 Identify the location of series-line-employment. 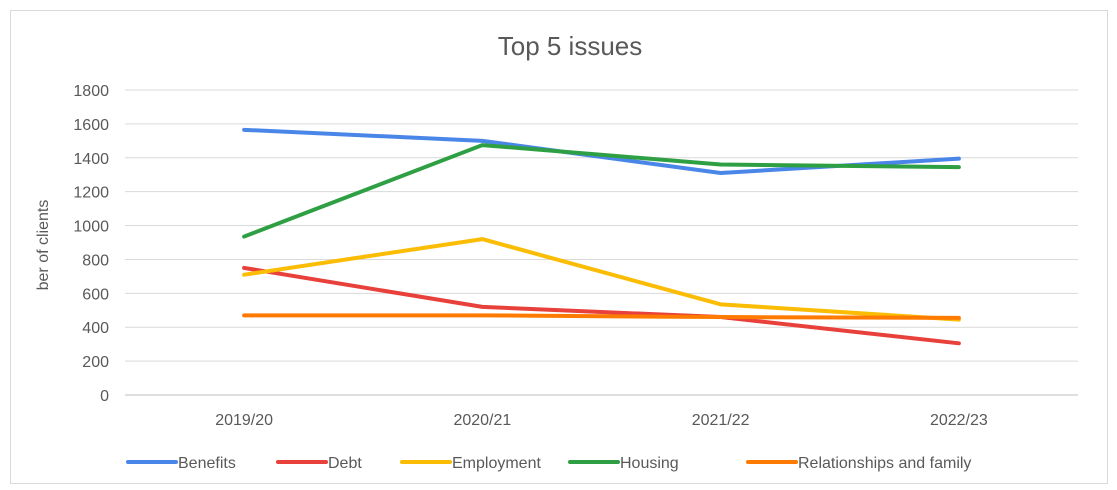
(601, 279).